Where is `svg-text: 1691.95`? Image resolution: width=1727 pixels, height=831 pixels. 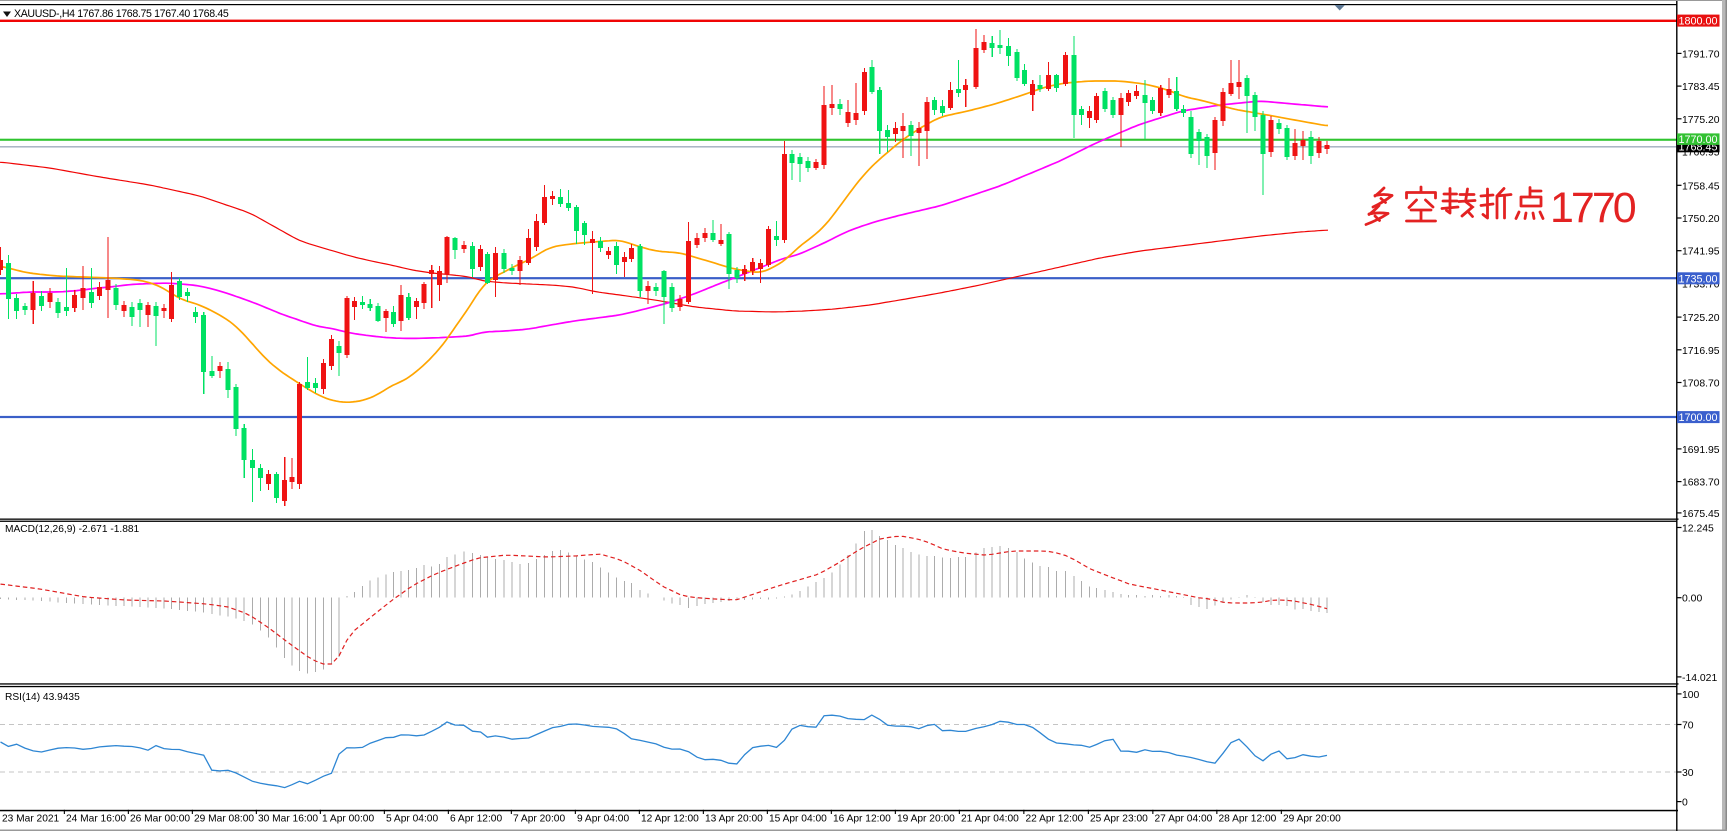
svg-text: 1691.95 is located at coordinates (1701, 450).